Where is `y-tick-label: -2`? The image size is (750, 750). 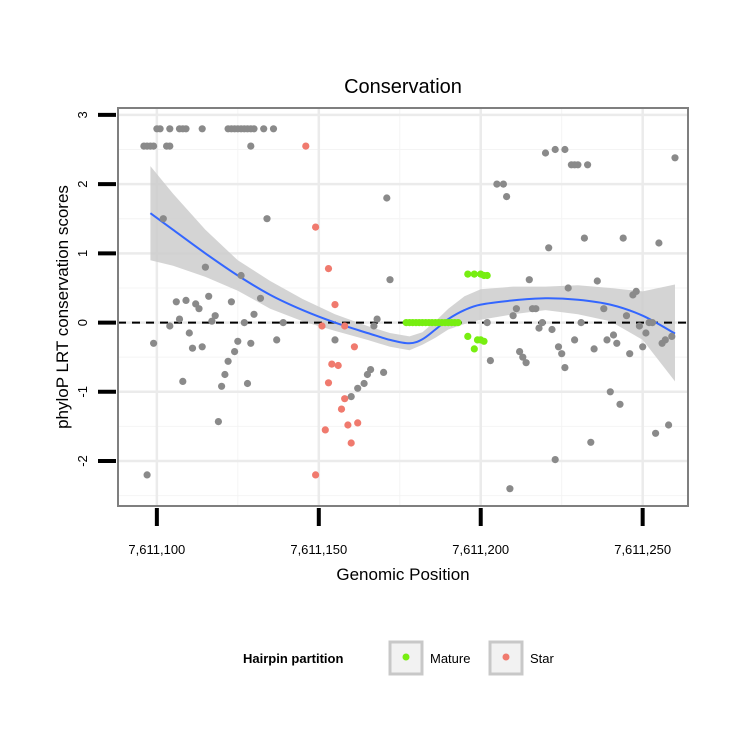 y-tick-label: -2 is located at coordinates (82, 461).